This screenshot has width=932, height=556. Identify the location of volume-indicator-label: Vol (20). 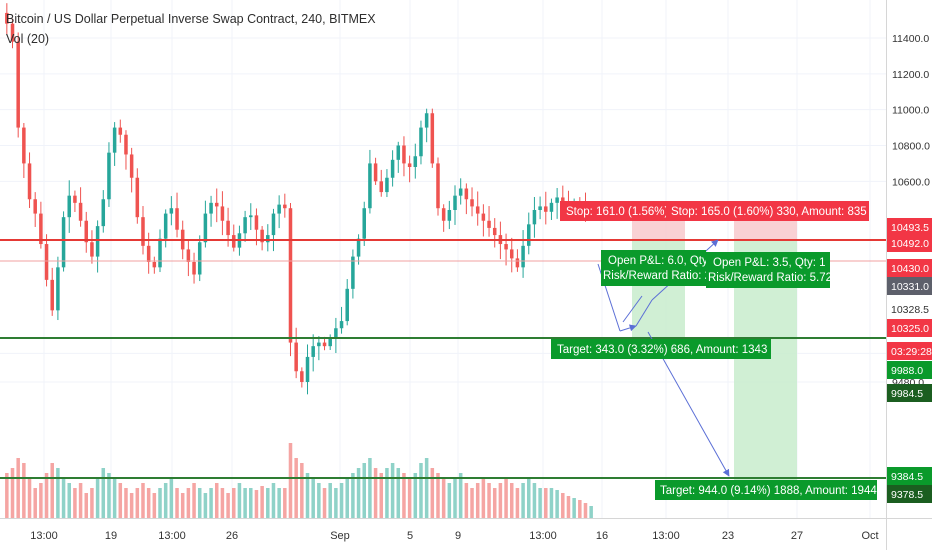
(28, 39).